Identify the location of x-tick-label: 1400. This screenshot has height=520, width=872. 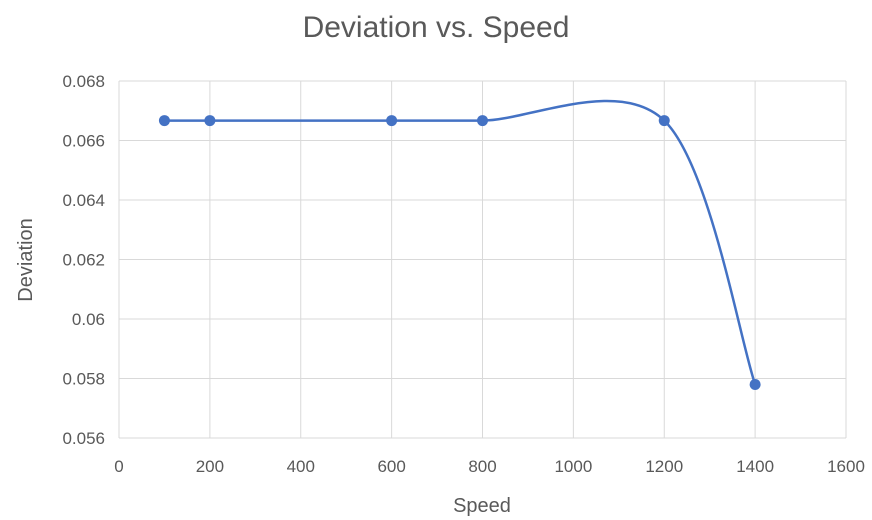
(755, 466).